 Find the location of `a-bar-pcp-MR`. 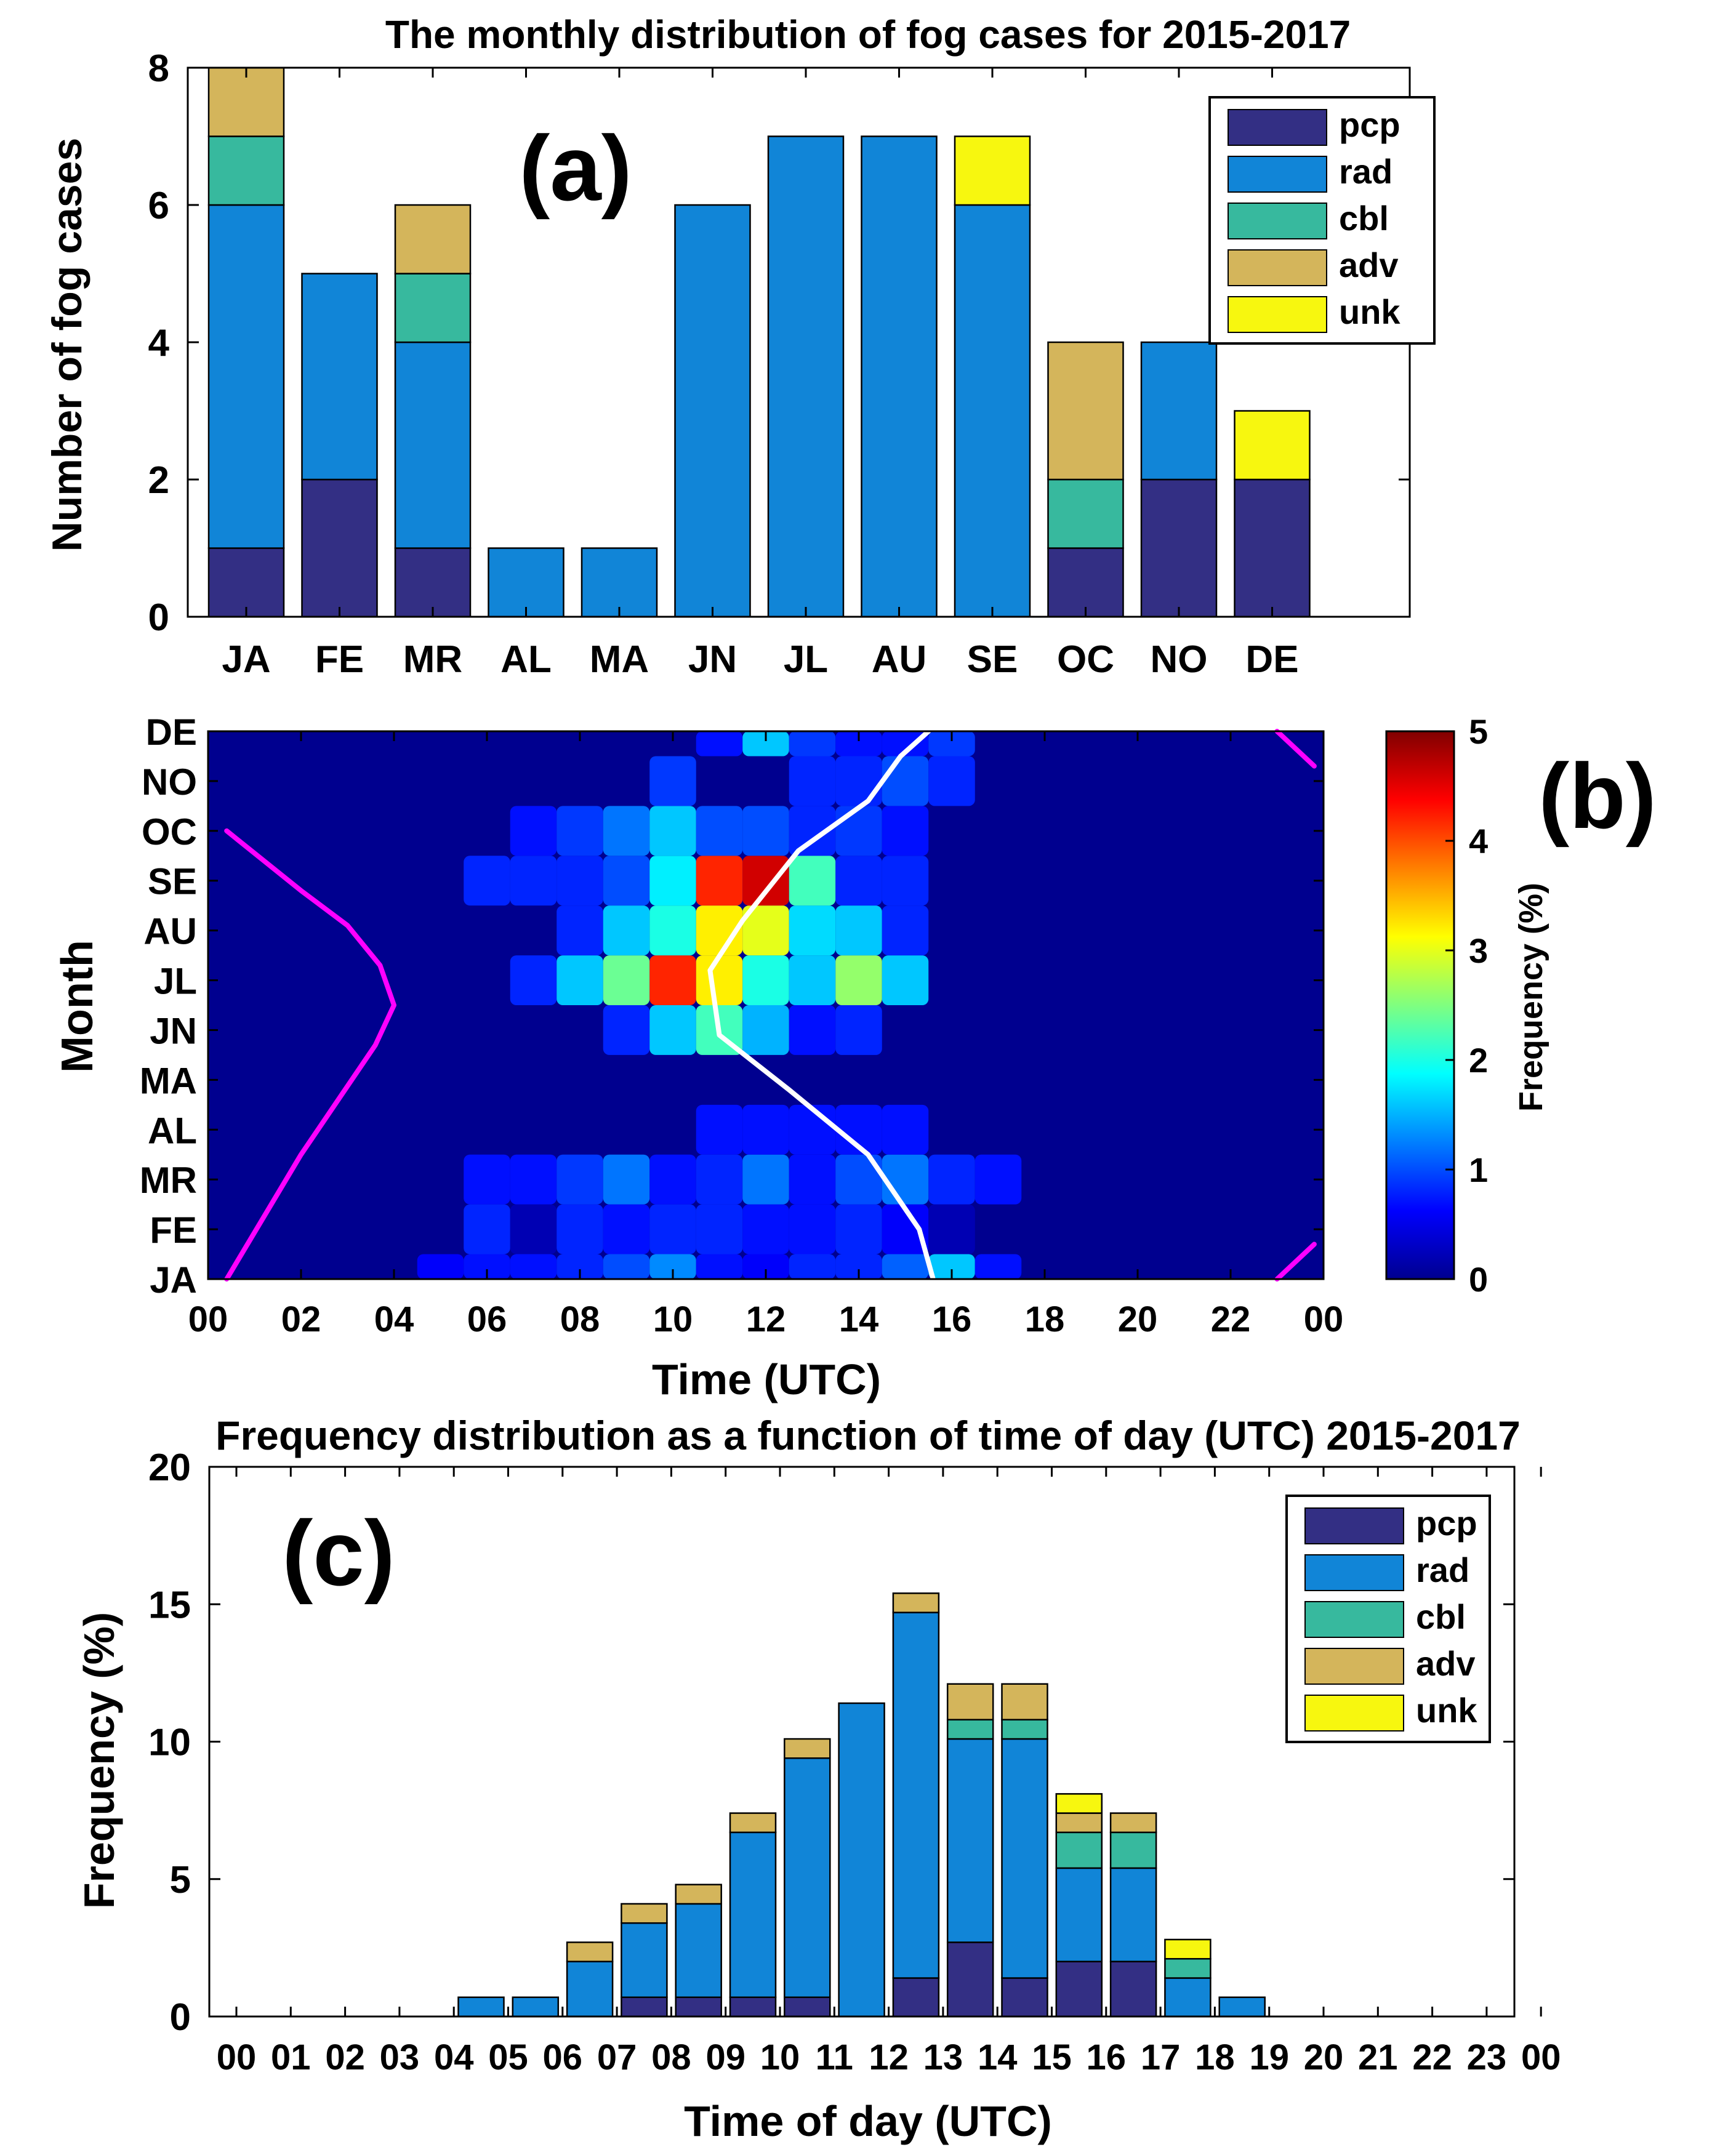

a-bar-pcp-MR is located at coordinates (433, 582).